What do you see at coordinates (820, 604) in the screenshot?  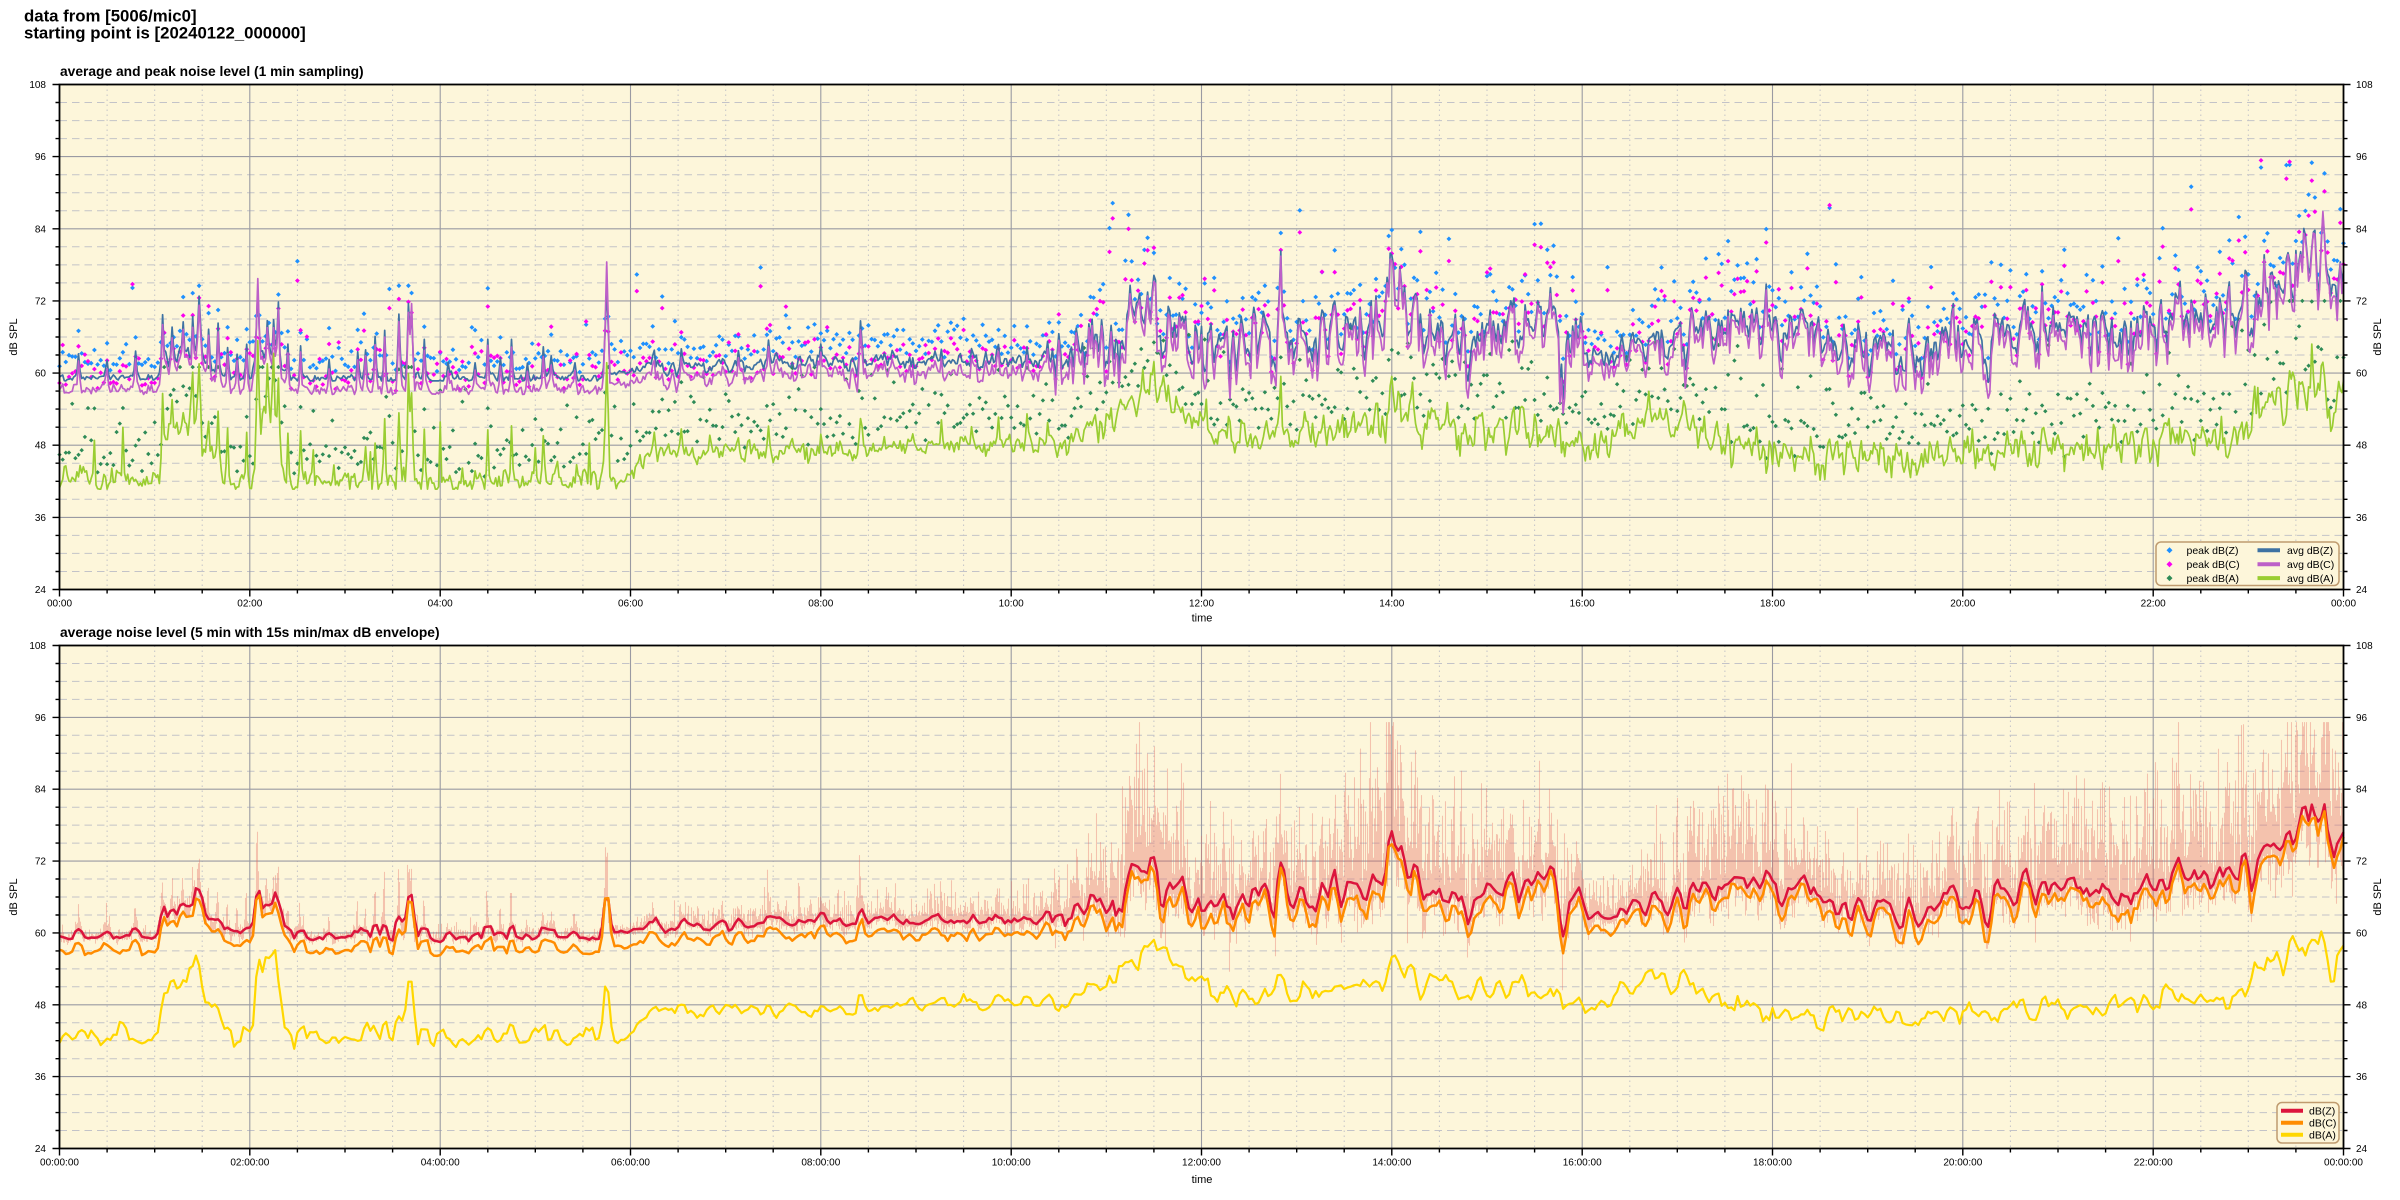 I see `svg-text: 08:00` at bounding box center [820, 604].